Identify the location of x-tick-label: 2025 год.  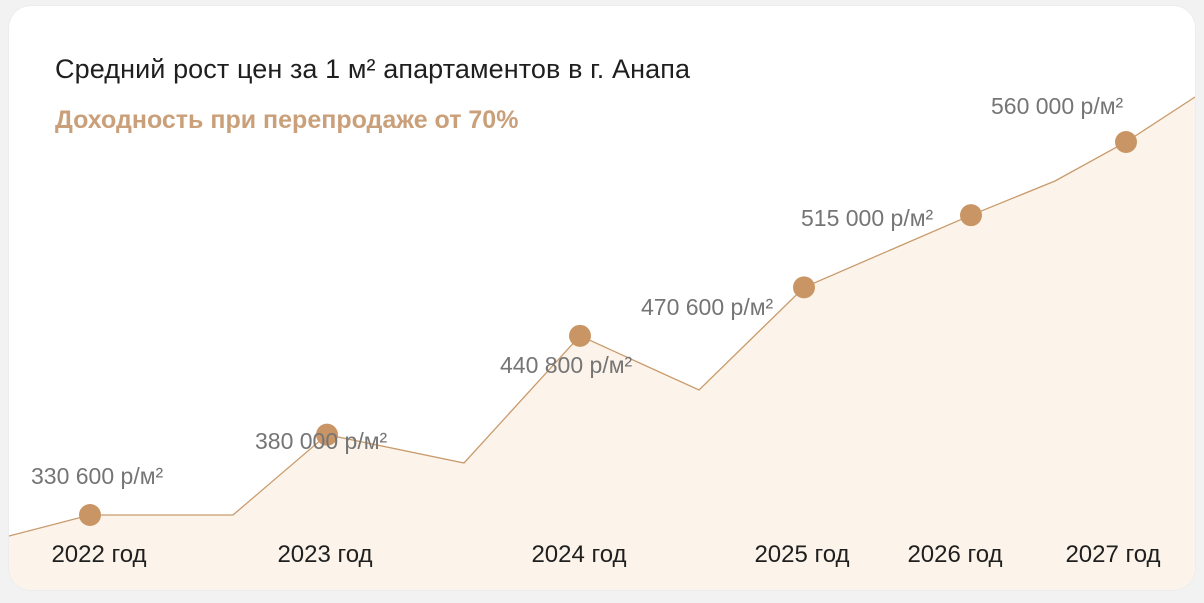
(801, 554).